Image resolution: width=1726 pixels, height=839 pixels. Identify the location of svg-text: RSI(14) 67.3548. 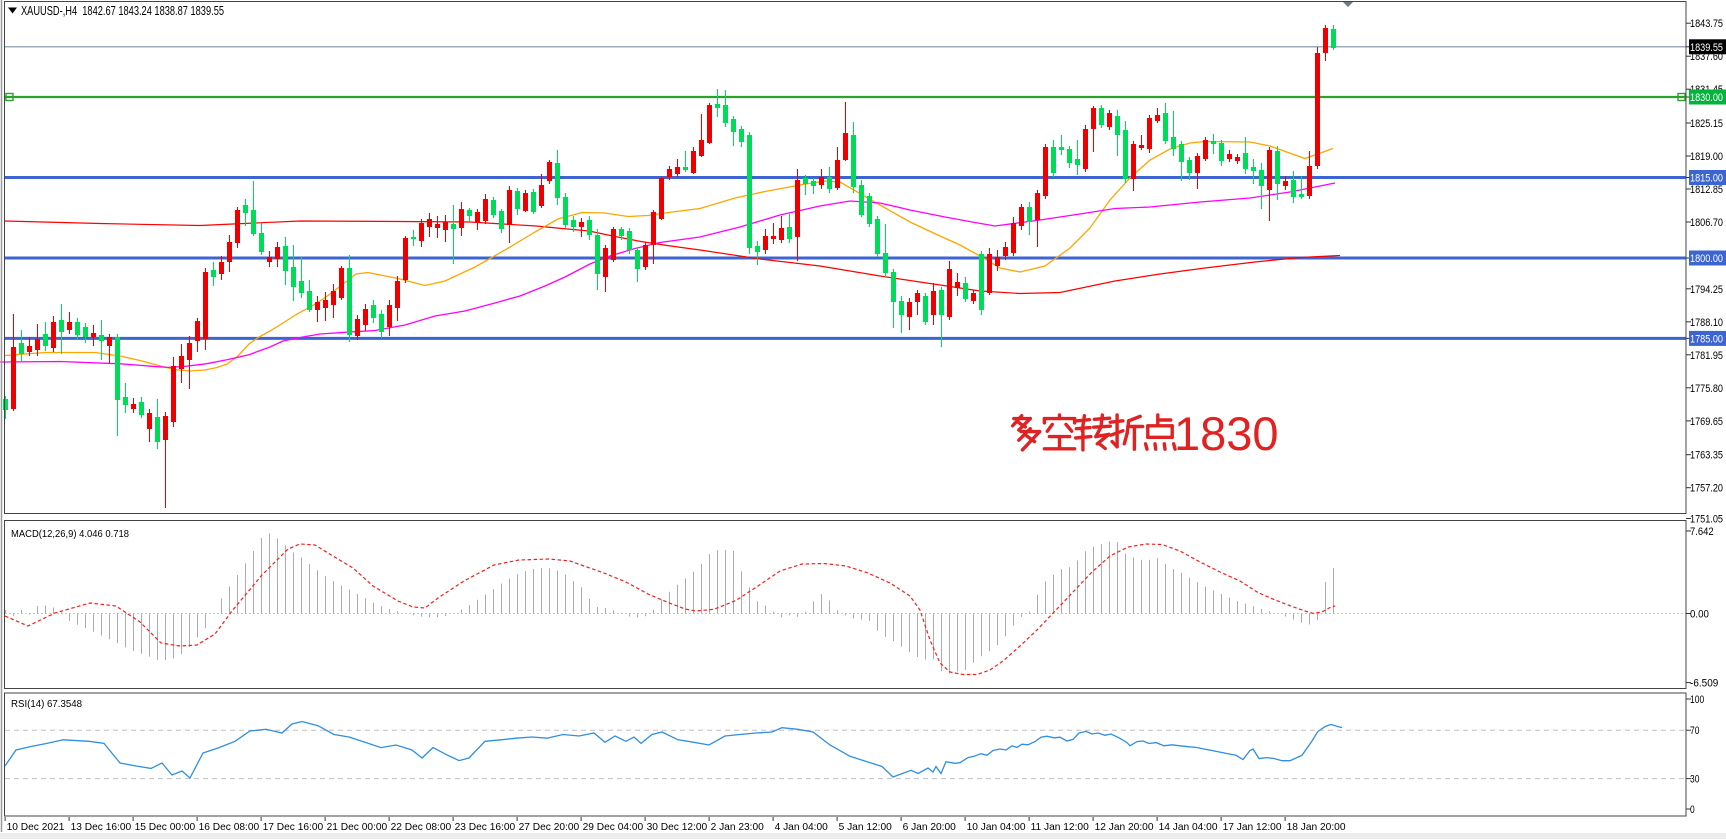
(46, 704).